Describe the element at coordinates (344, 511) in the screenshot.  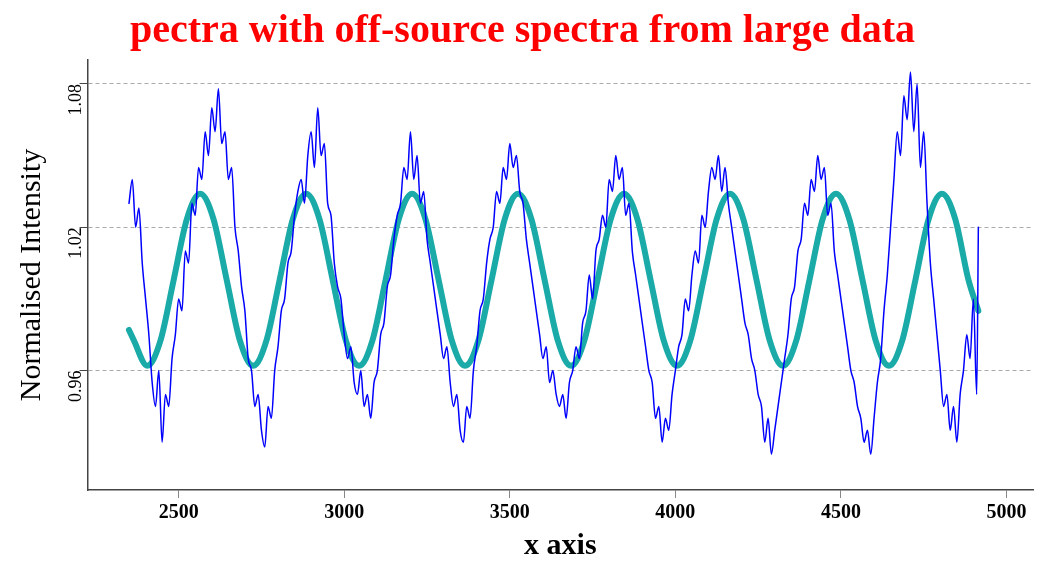
I see `x-tick-label: 3000` at that location.